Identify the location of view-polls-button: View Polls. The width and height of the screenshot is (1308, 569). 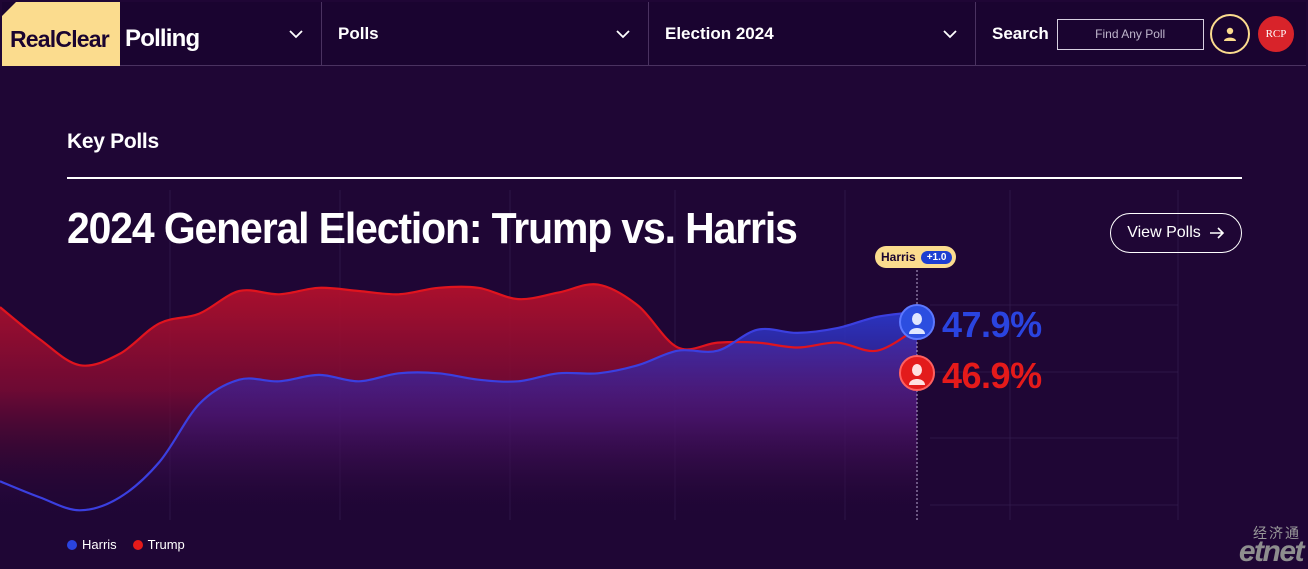
(1176, 233).